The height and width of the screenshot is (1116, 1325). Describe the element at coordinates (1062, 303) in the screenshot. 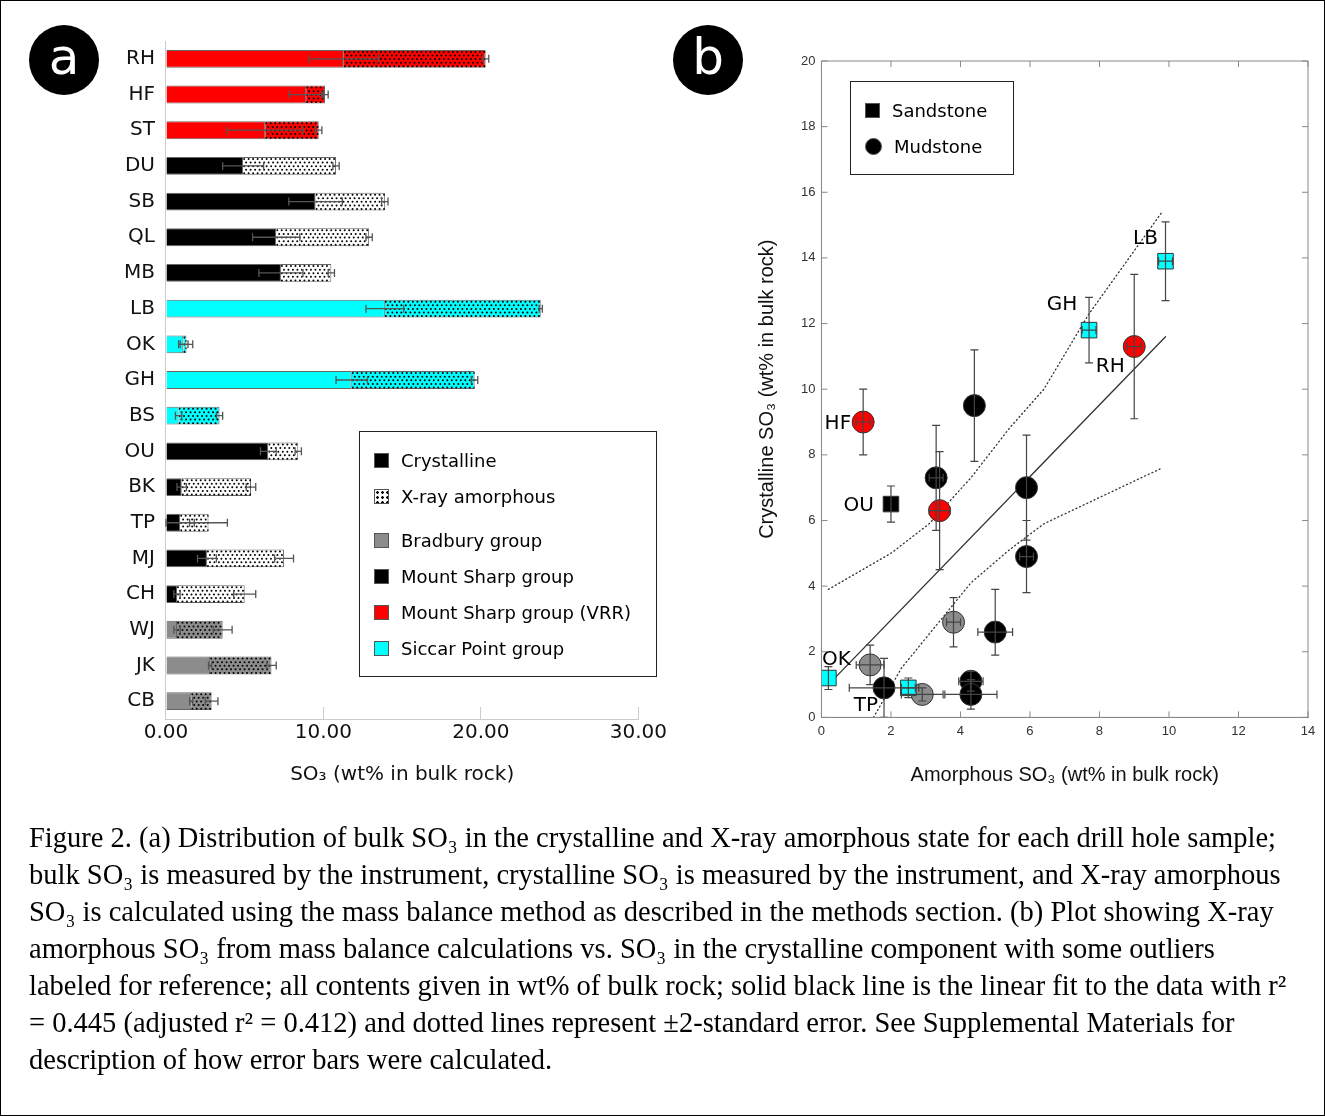

I see `annotation: GH` at that location.